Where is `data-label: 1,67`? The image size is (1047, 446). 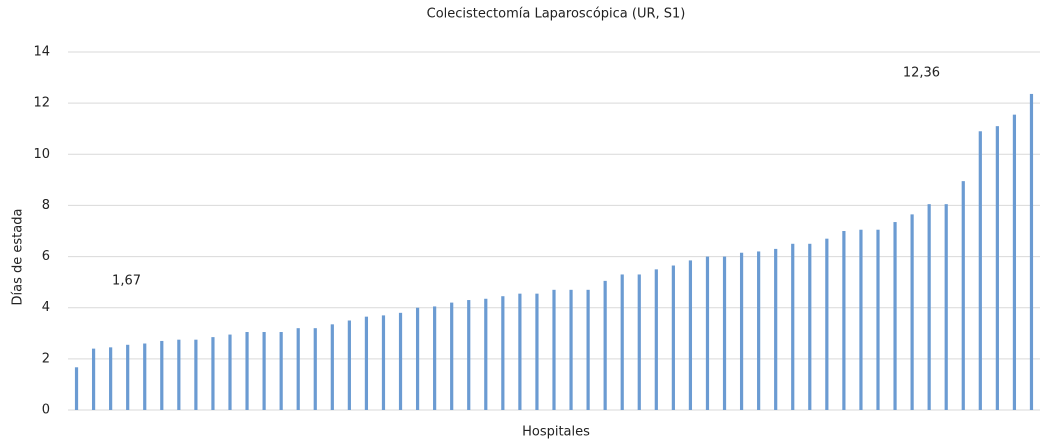 data-label: 1,67 is located at coordinates (126, 281).